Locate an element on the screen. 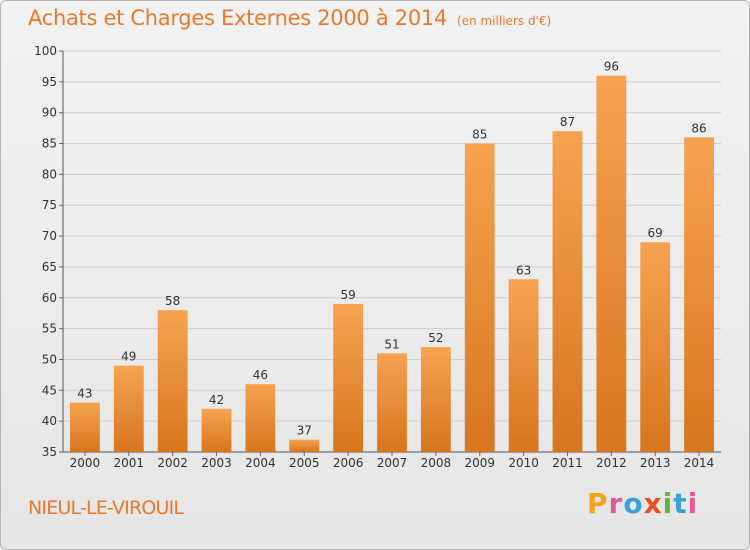  logo-letter: P is located at coordinates (598, 503).